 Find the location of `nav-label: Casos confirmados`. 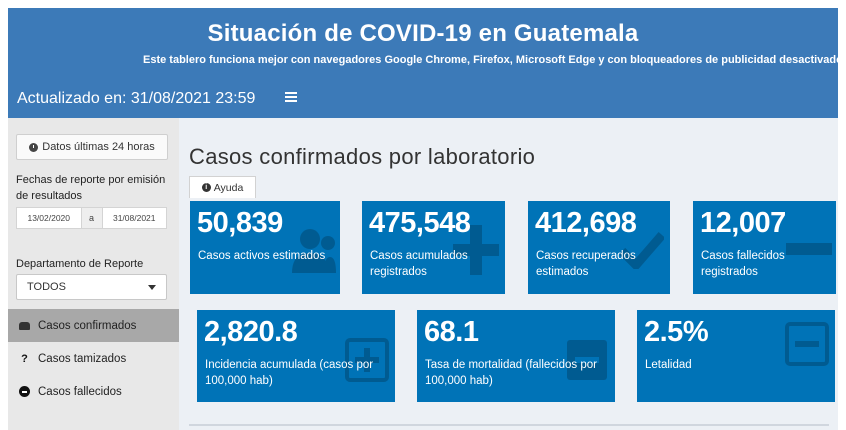

nav-label: Casos confirmados is located at coordinates (87, 325).